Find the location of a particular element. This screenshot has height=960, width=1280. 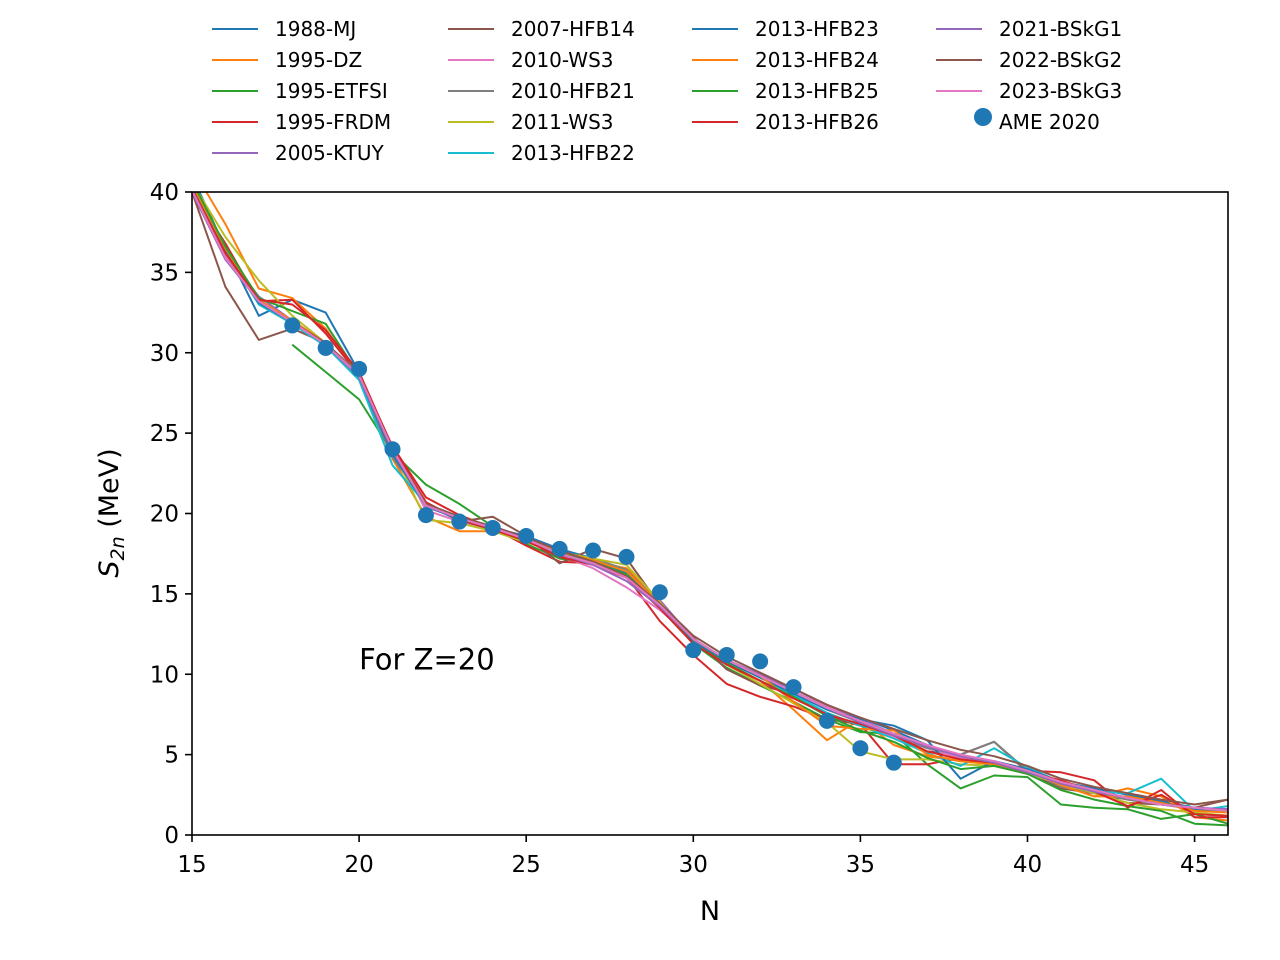

legend-label: AME 2020 is located at coordinates (1049, 122).